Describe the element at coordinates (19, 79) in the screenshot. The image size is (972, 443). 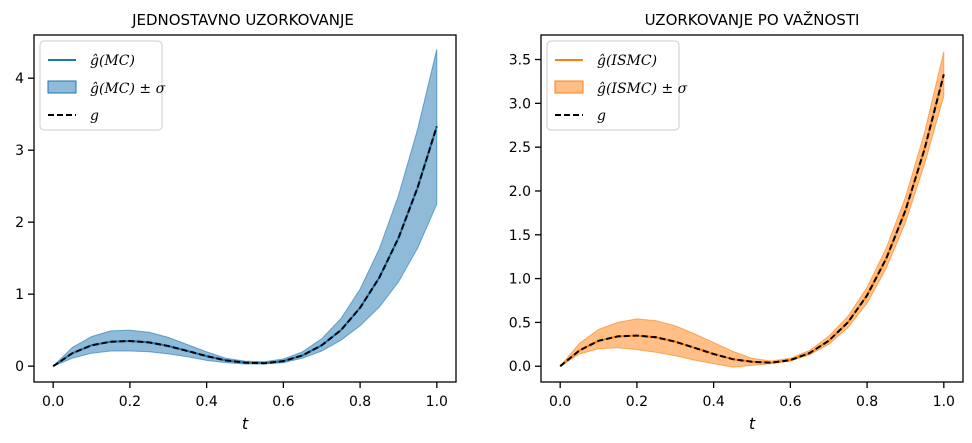
I see `y-tick-label: 4` at that location.